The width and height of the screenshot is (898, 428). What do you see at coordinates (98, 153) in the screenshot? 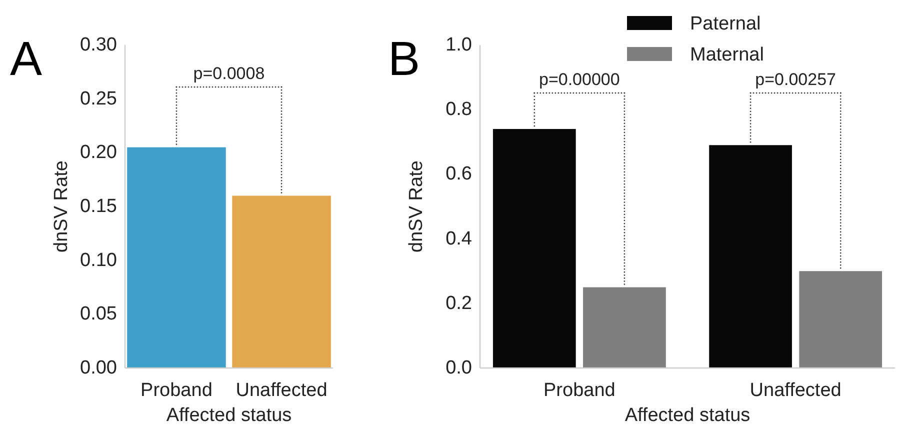
I see `y-tick-label: 0.20` at bounding box center [98, 153].